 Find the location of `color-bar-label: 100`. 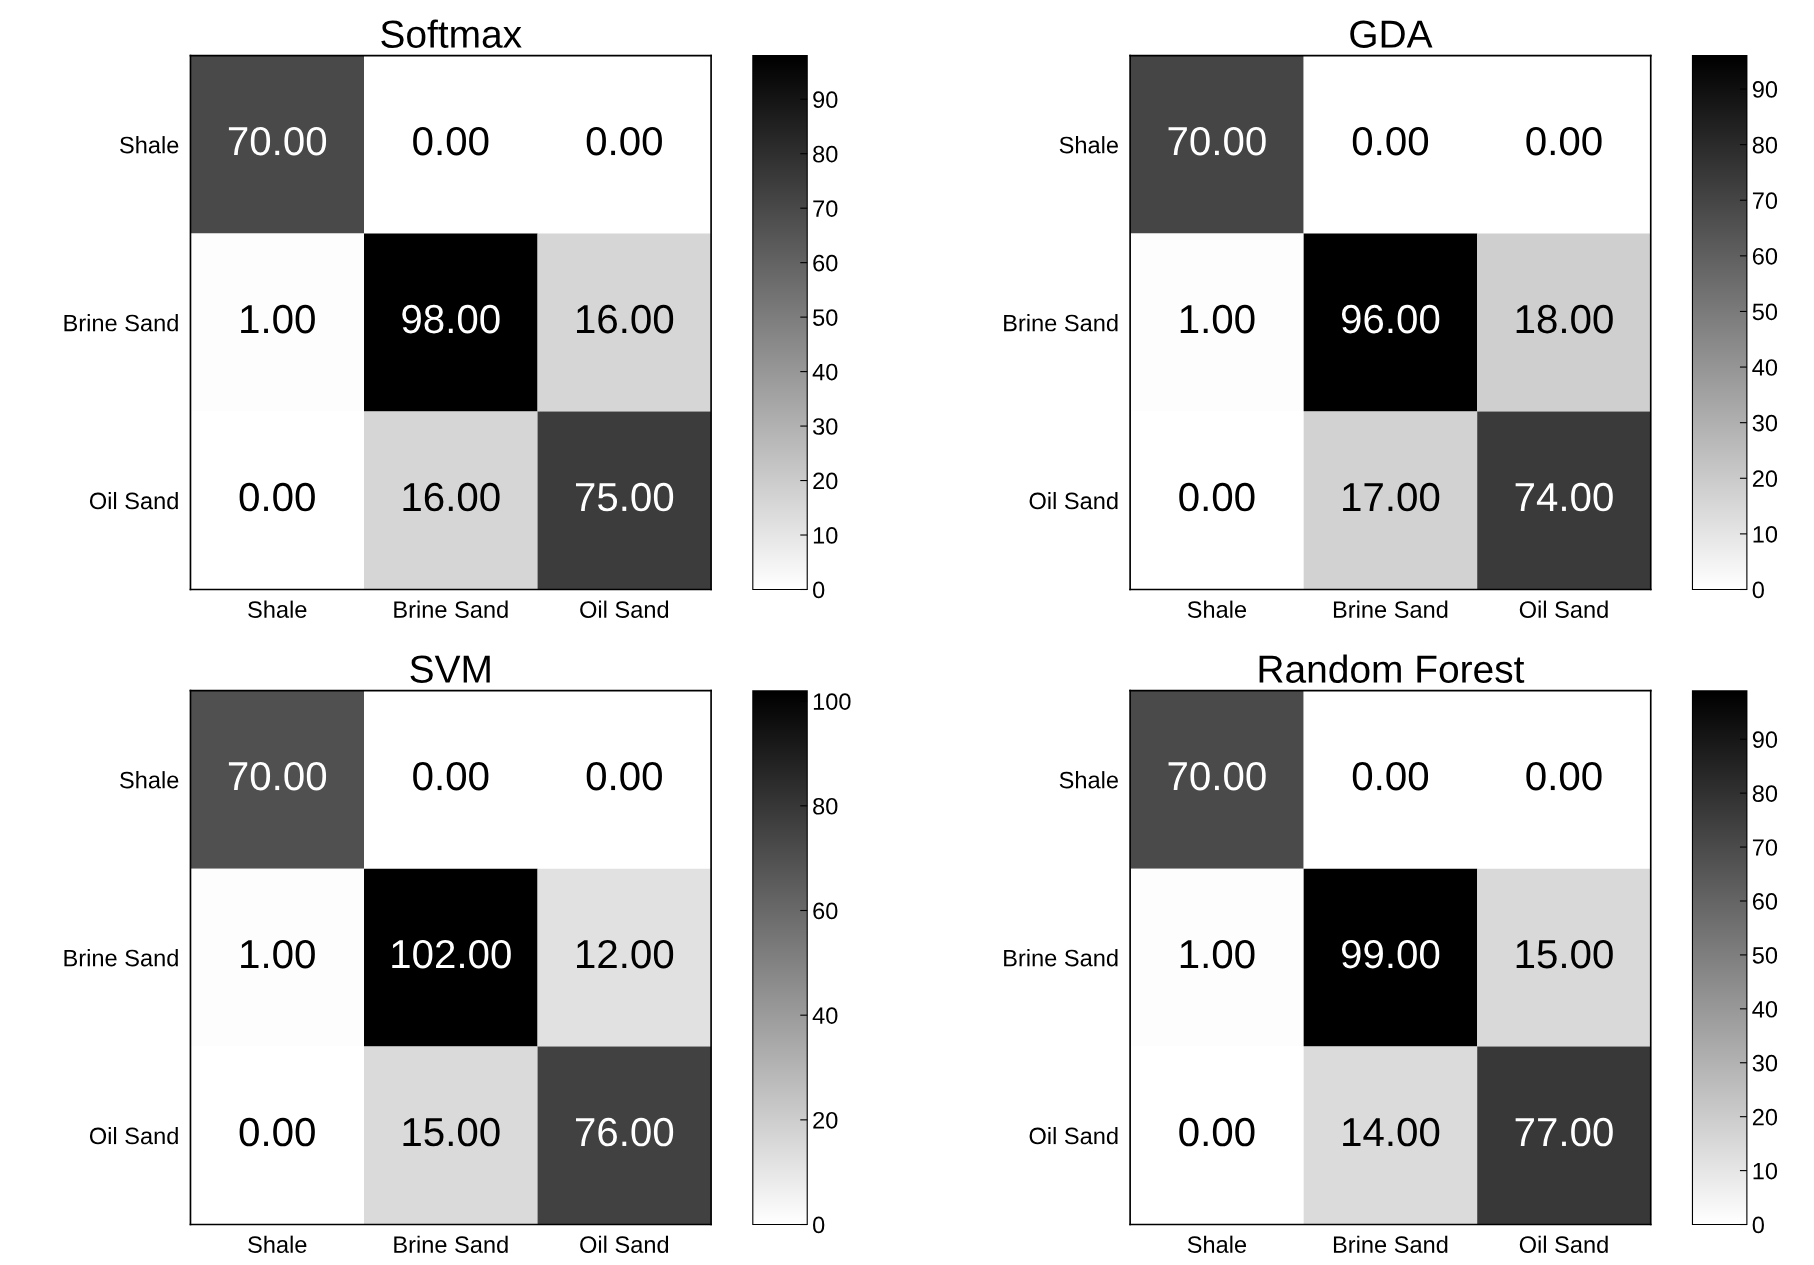

color-bar-label: 100 is located at coordinates (832, 701).